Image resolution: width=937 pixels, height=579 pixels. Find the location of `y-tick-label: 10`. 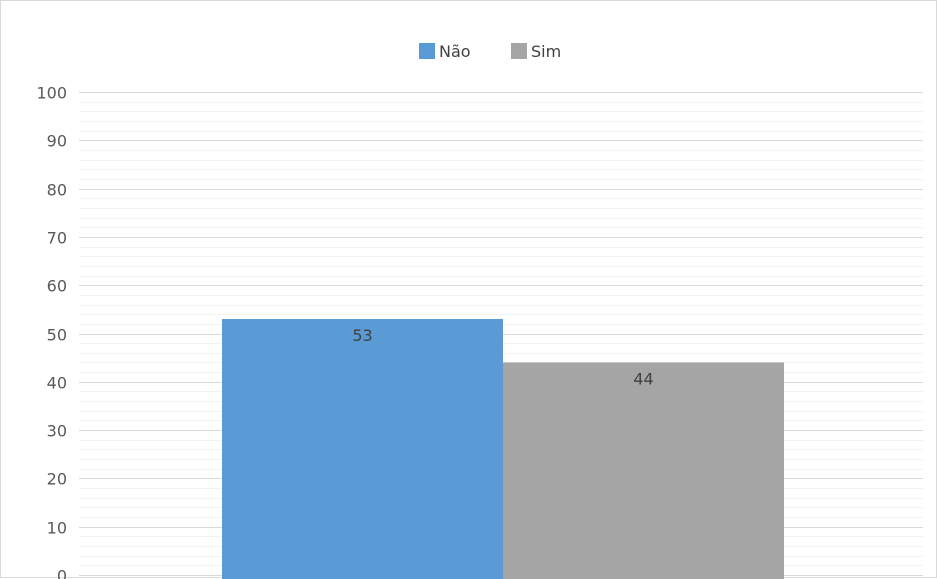

y-tick-label: 10 is located at coordinates (57, 528).